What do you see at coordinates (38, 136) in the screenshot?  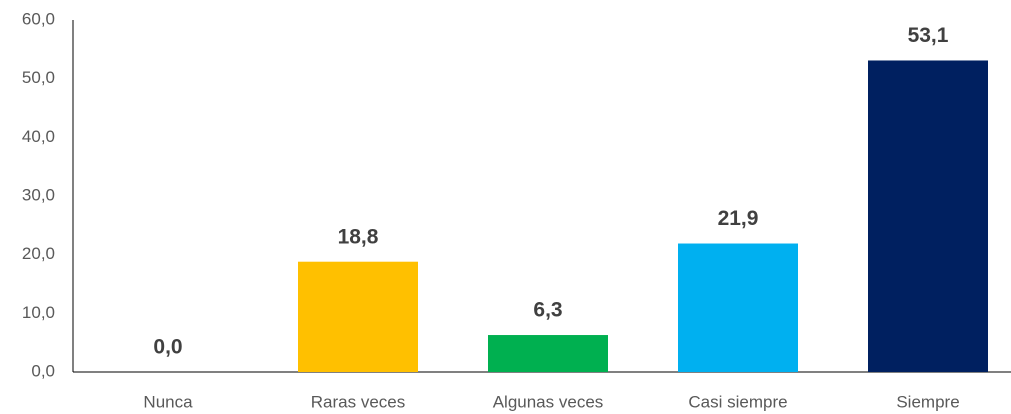 I see `y-tick-label: 40,0` at bounding box center [38, 136].